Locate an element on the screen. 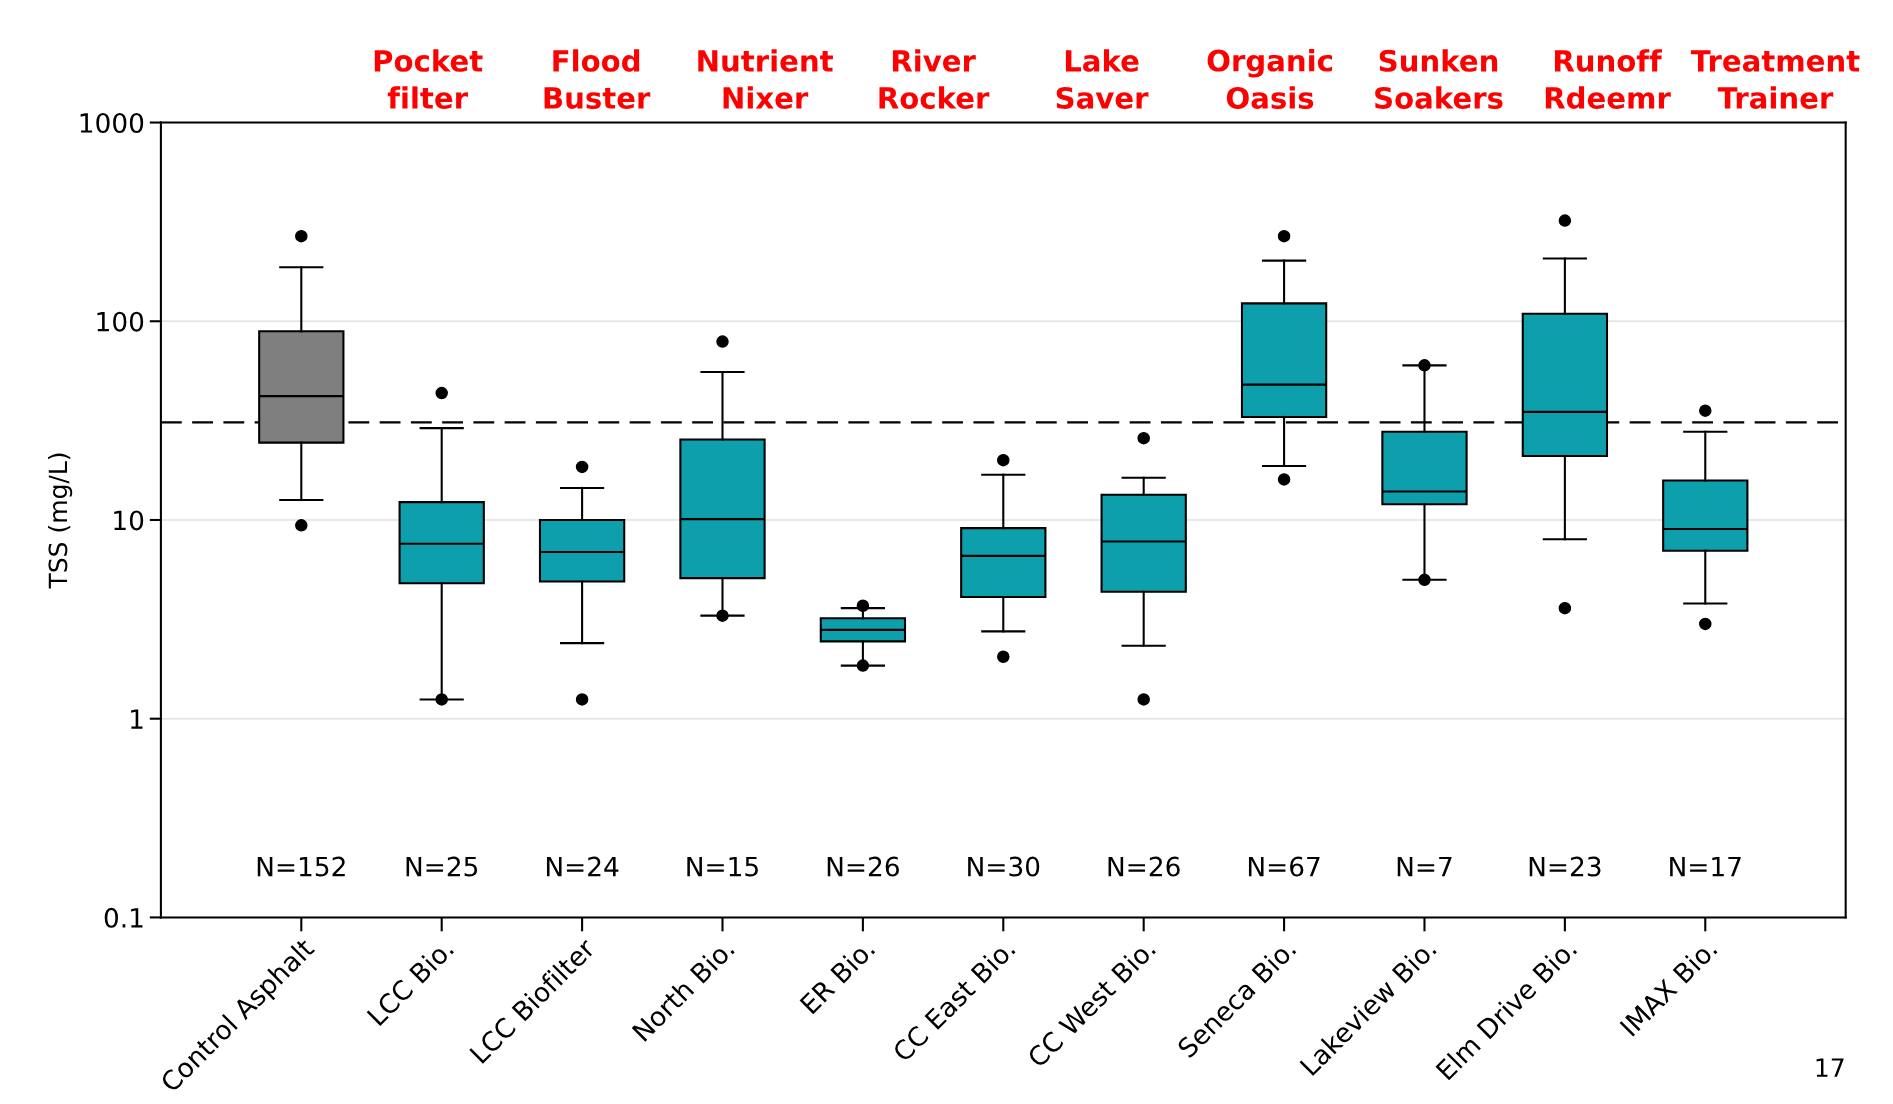 The width and height of the screenshot is (1893, 1104). text: Pocket filter is located at coordinates (428, 79).